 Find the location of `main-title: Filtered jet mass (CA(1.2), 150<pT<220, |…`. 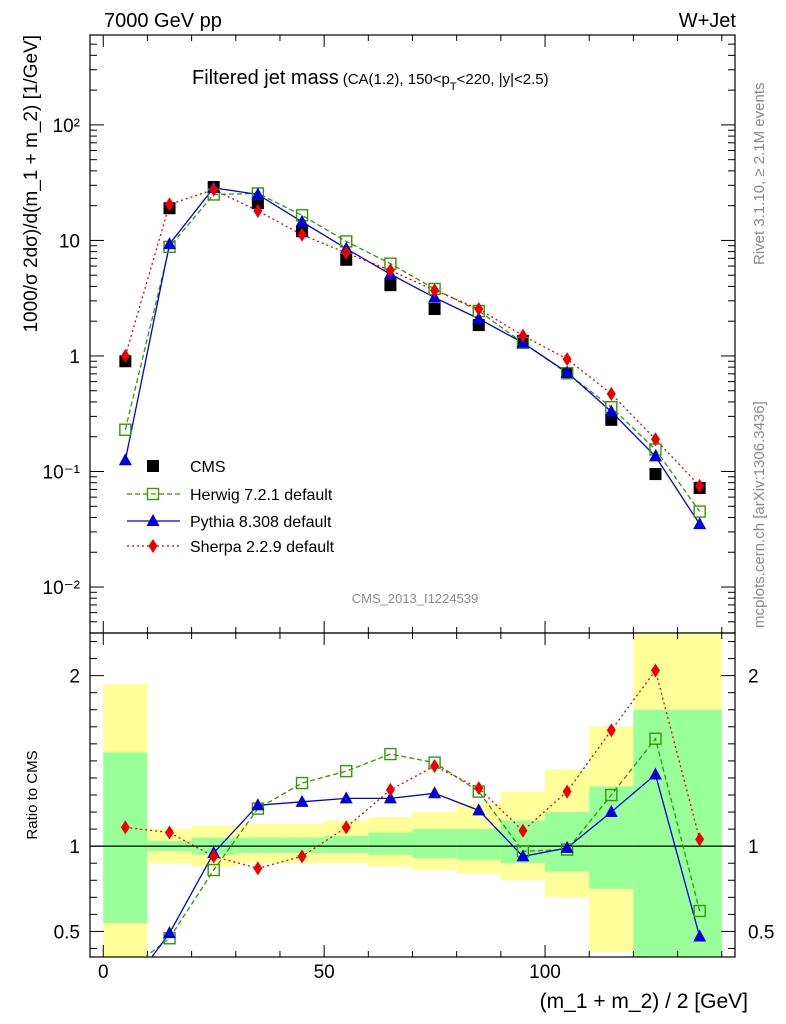

main-title: Filtered jet mass (CA(1.2), 150<pT<220, |… is located at coordinates (370, 80).